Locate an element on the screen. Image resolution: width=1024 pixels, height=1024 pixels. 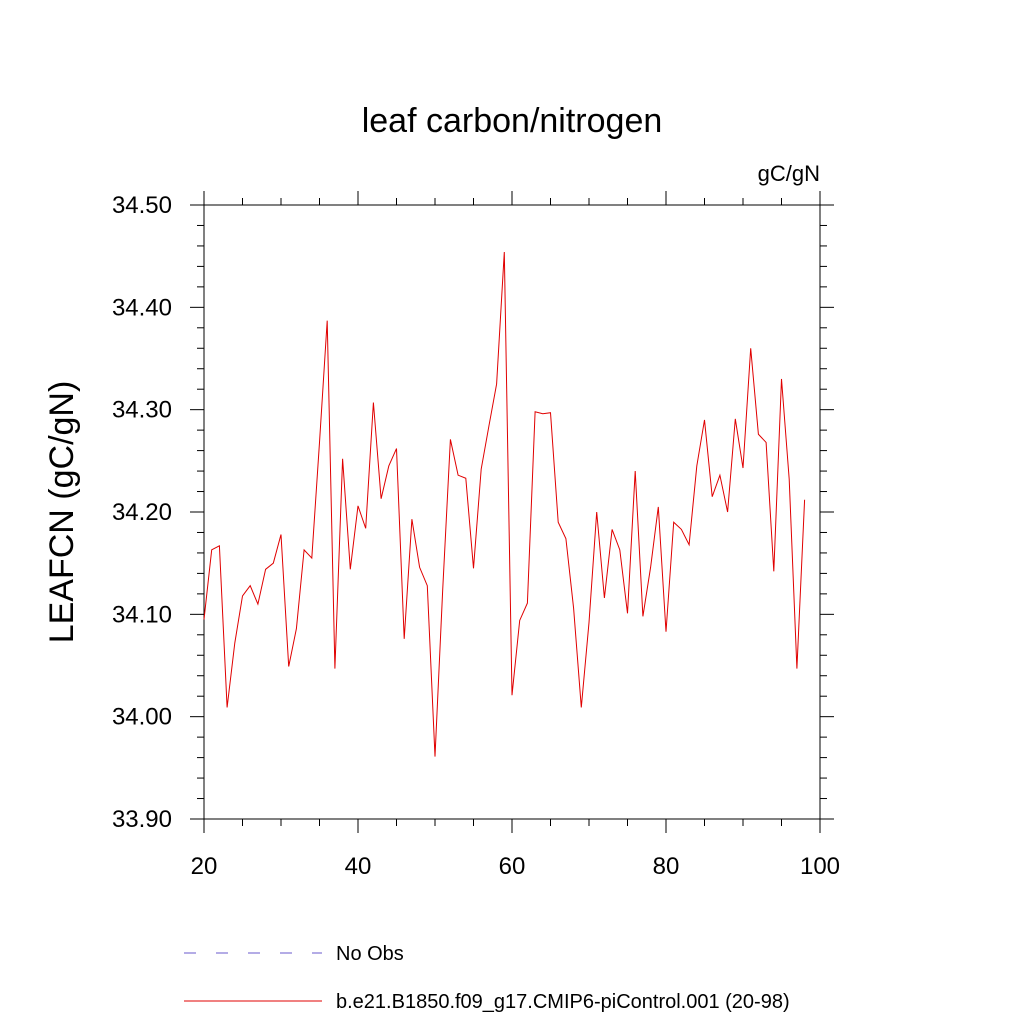
y-tick-label: 34.10 is located at coordinates (142, 614).